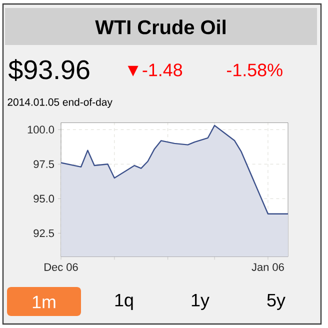  Describe the element at coordinates (49, 70) in the screenshot. I see `text: $93.96` at that location.